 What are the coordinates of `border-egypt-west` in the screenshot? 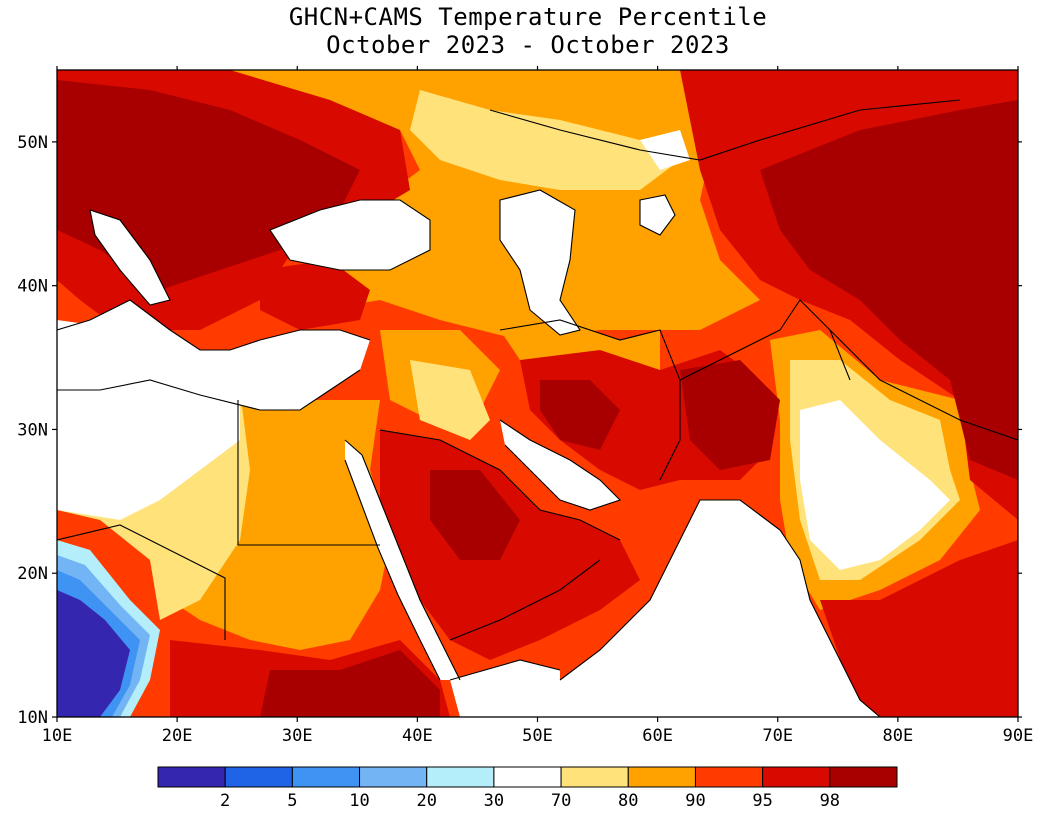 It's located at (308, 473).